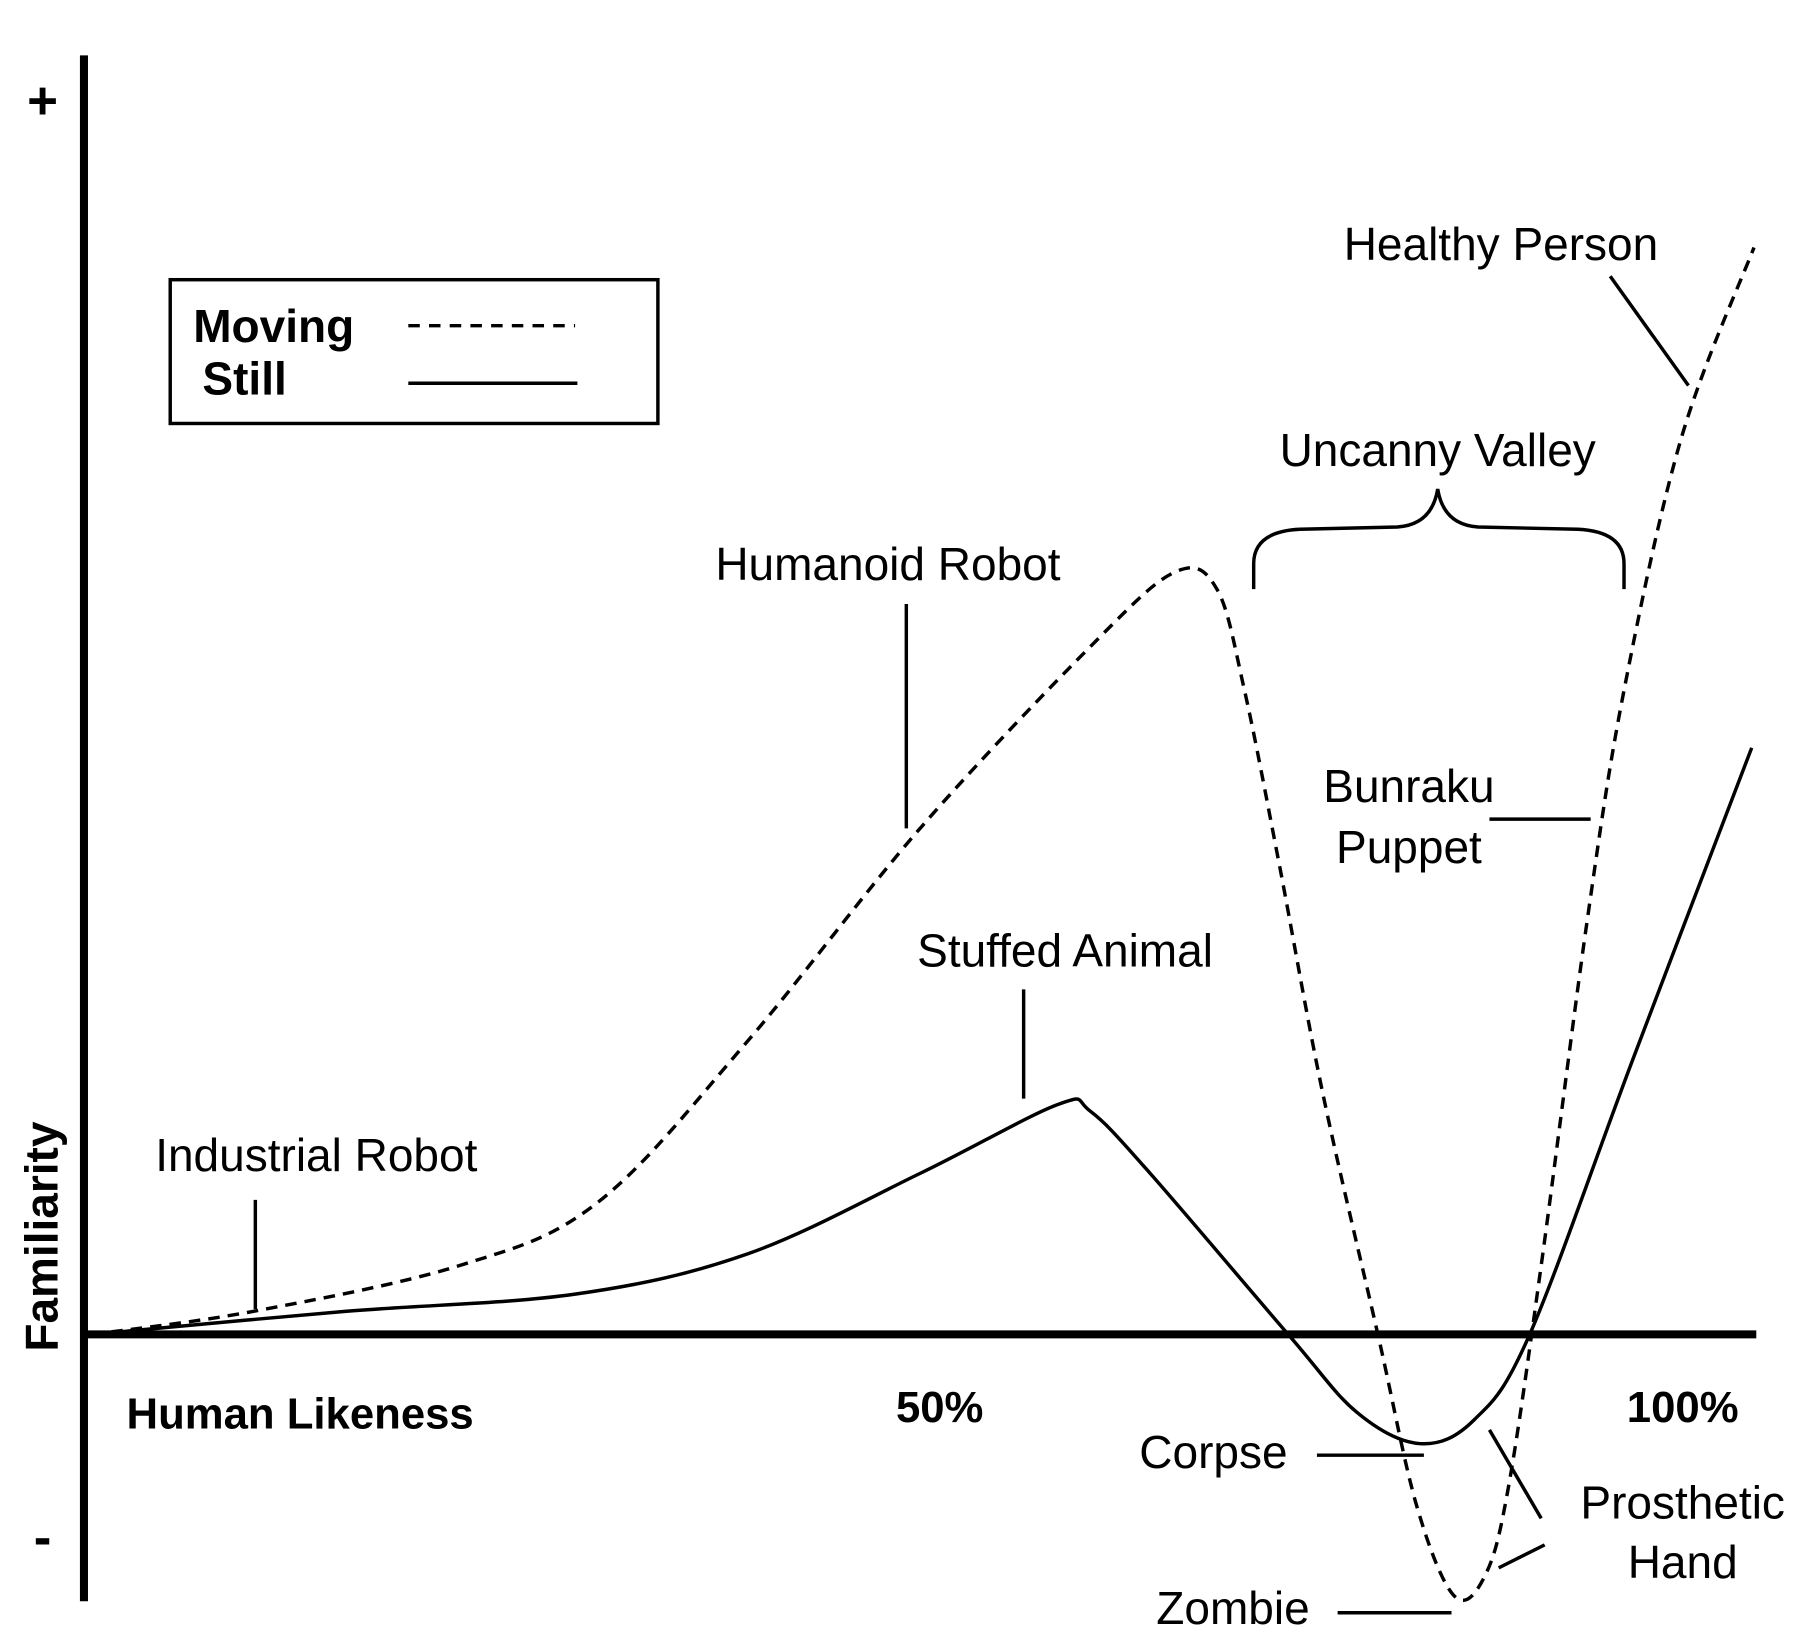 Image resolution: width=1800 pixels, height=1644 pixels. I want to click on x-mid-label: 50%, so click(939, 1407).